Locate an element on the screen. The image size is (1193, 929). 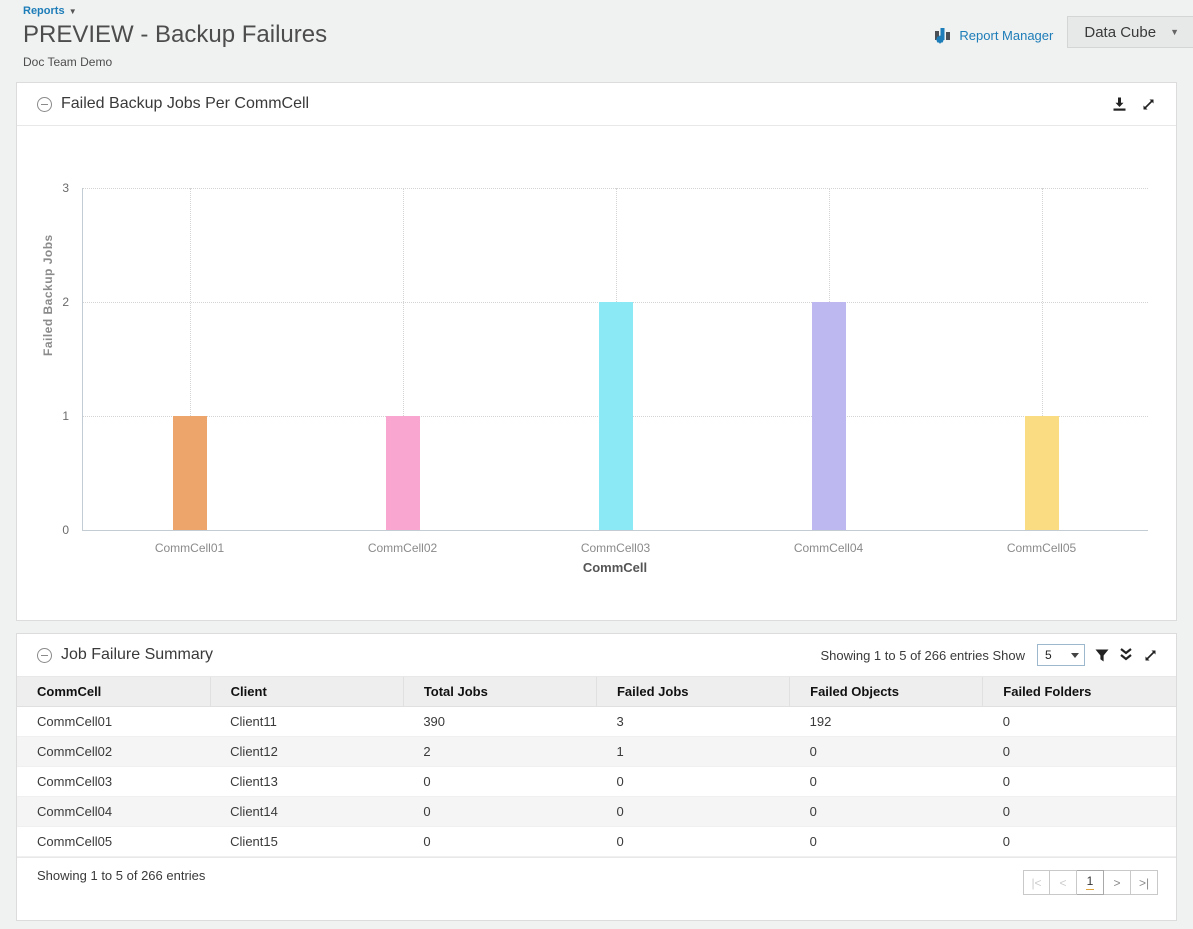
column-header-failed-folders: Failed Folders is located at coordinates (1079, 692).